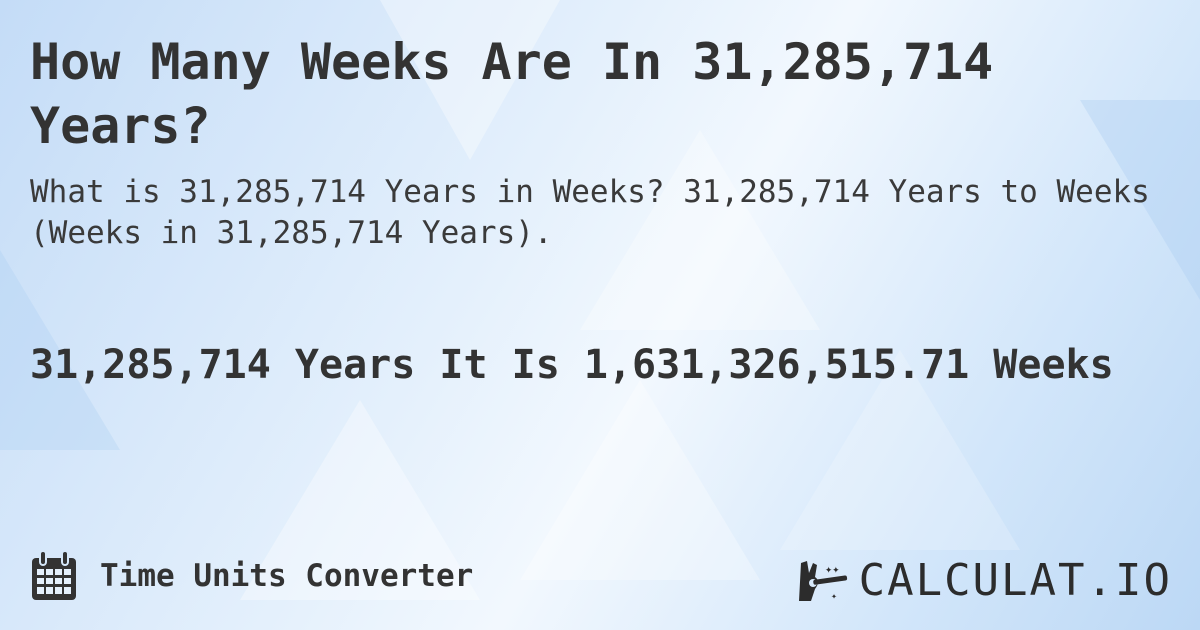  I want to click on calendar-icon, so click(54, 575).